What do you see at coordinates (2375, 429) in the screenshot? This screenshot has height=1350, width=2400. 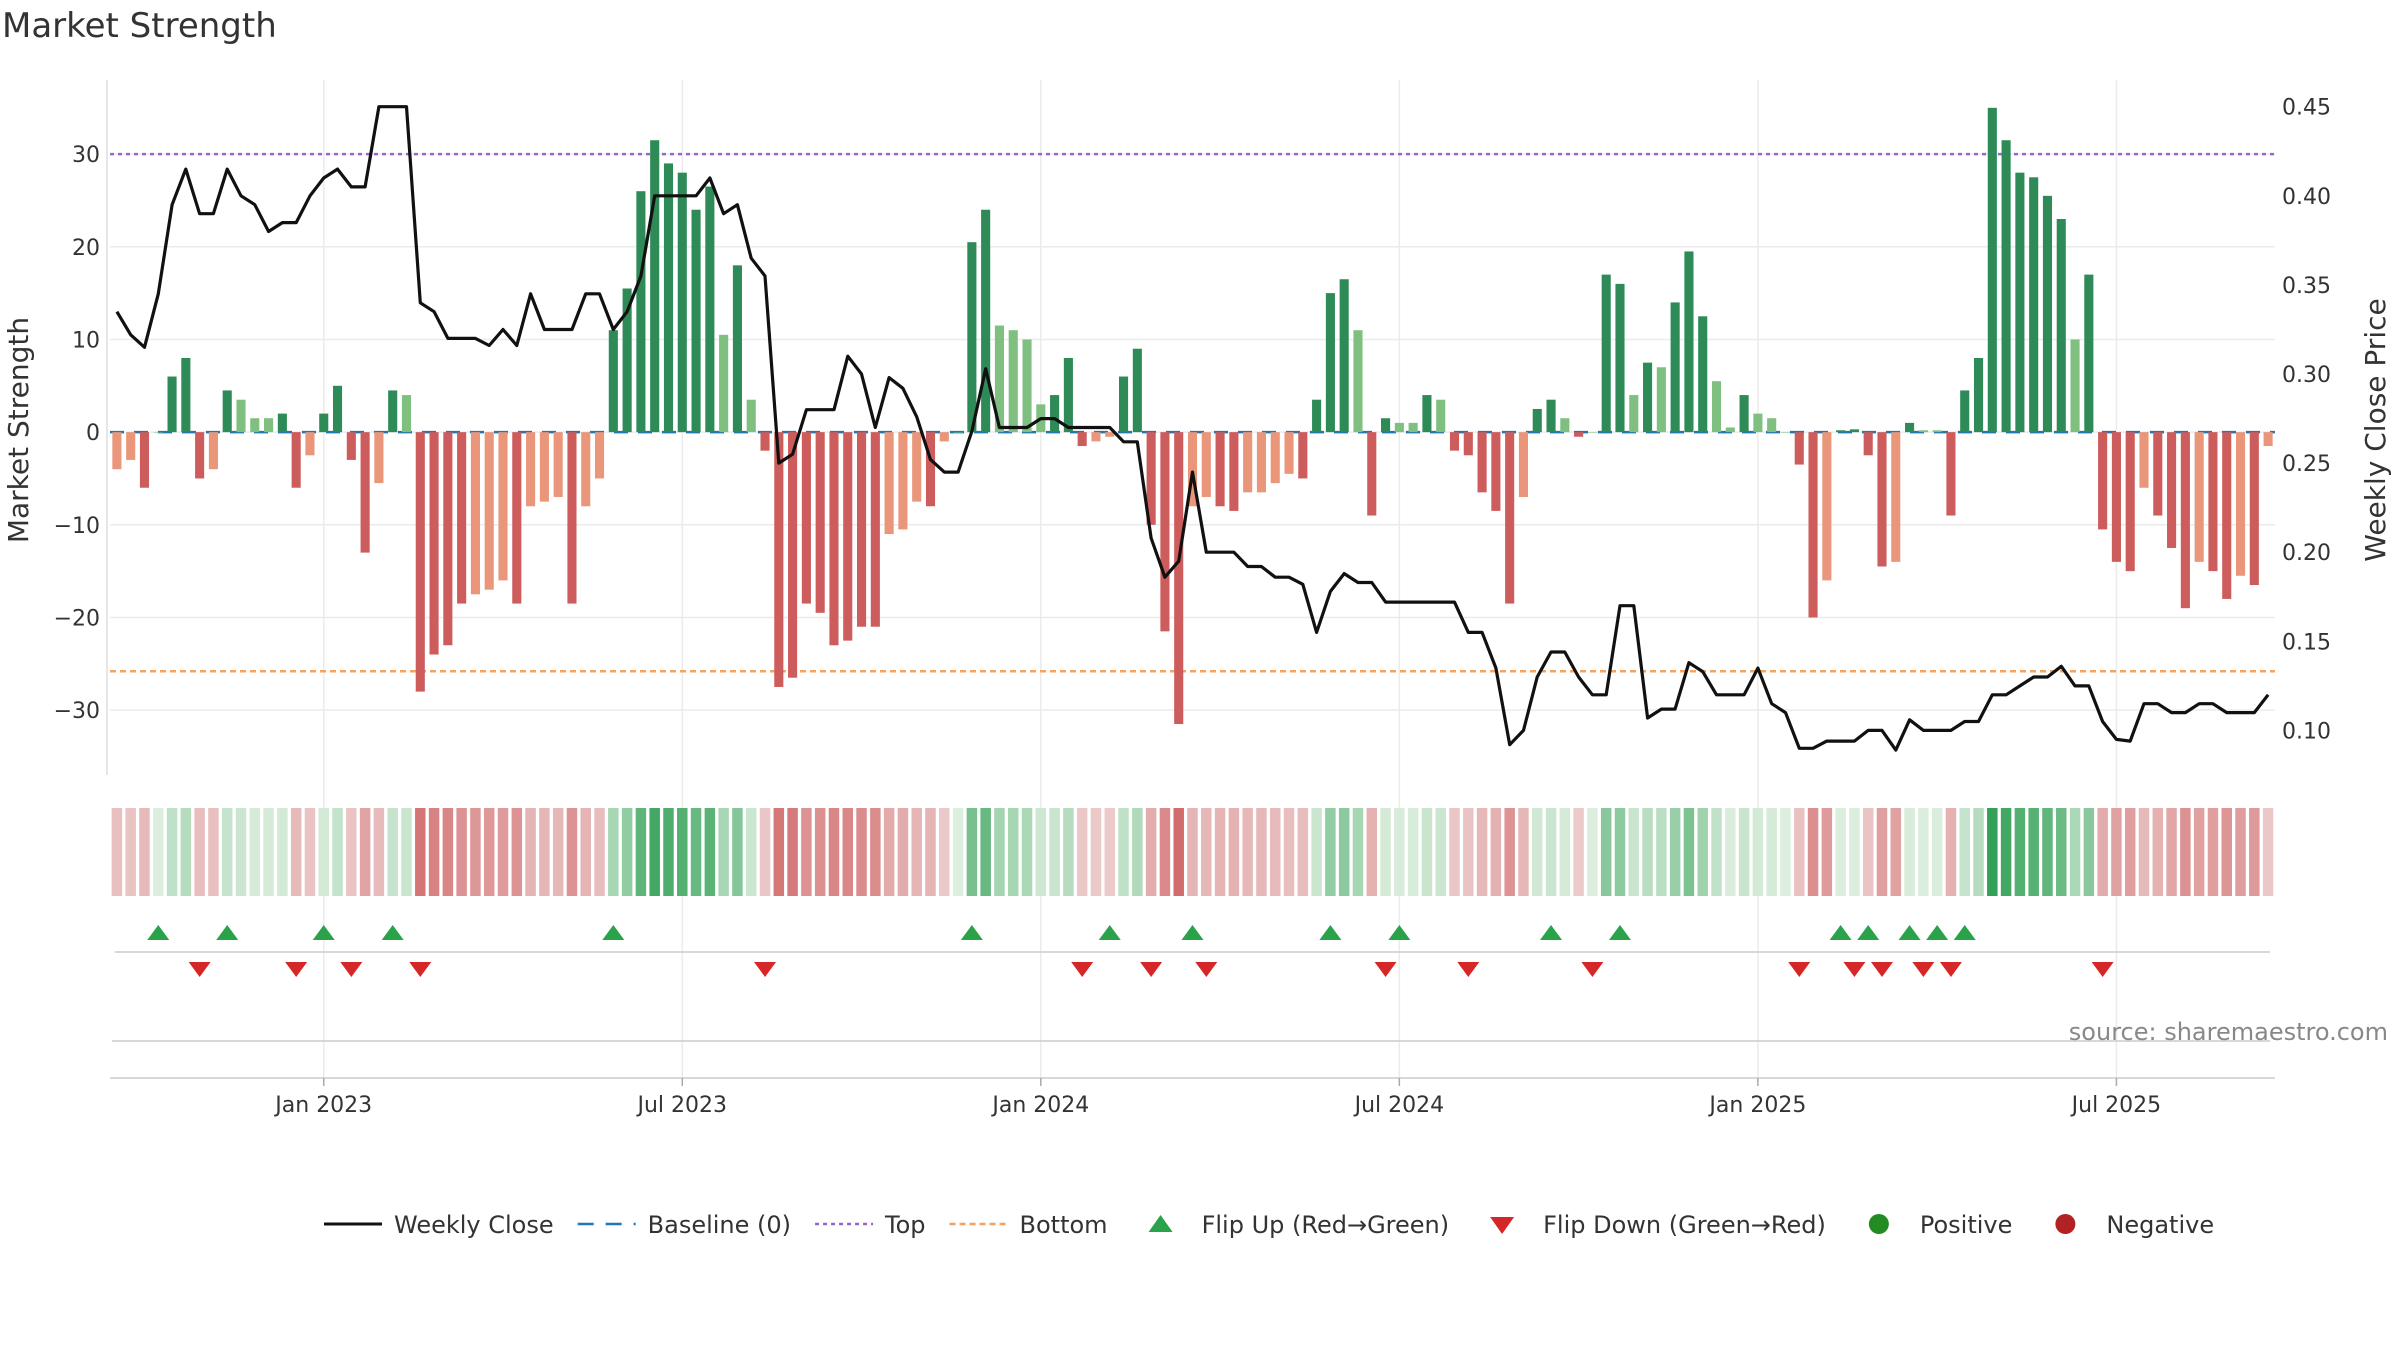 I see `y-axis-right-label: Weekly Close Price` at bounding box center [2375, 429].